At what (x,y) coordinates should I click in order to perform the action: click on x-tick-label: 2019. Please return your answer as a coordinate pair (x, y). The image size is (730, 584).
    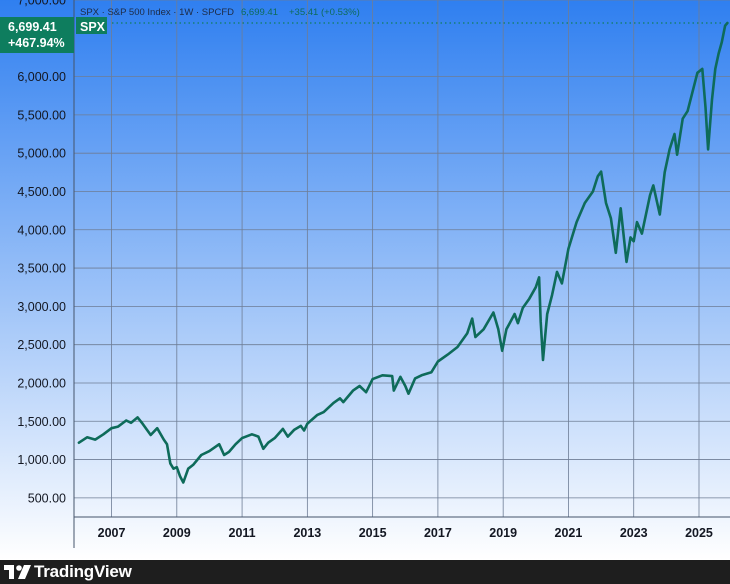
    Looking at the image, I should click on (503, 533).